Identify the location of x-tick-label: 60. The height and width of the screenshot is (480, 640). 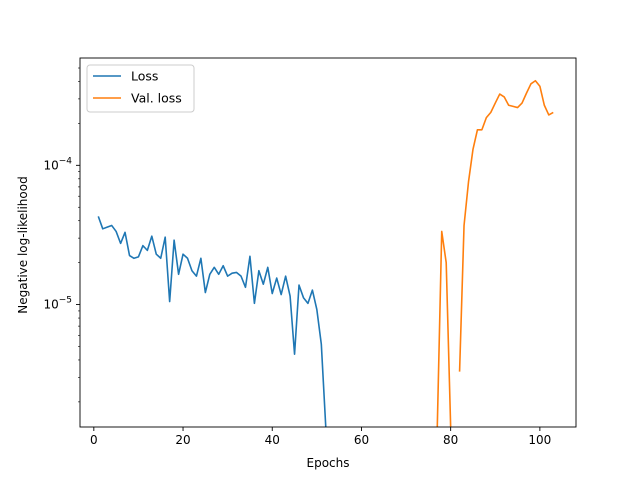
(361, 440).